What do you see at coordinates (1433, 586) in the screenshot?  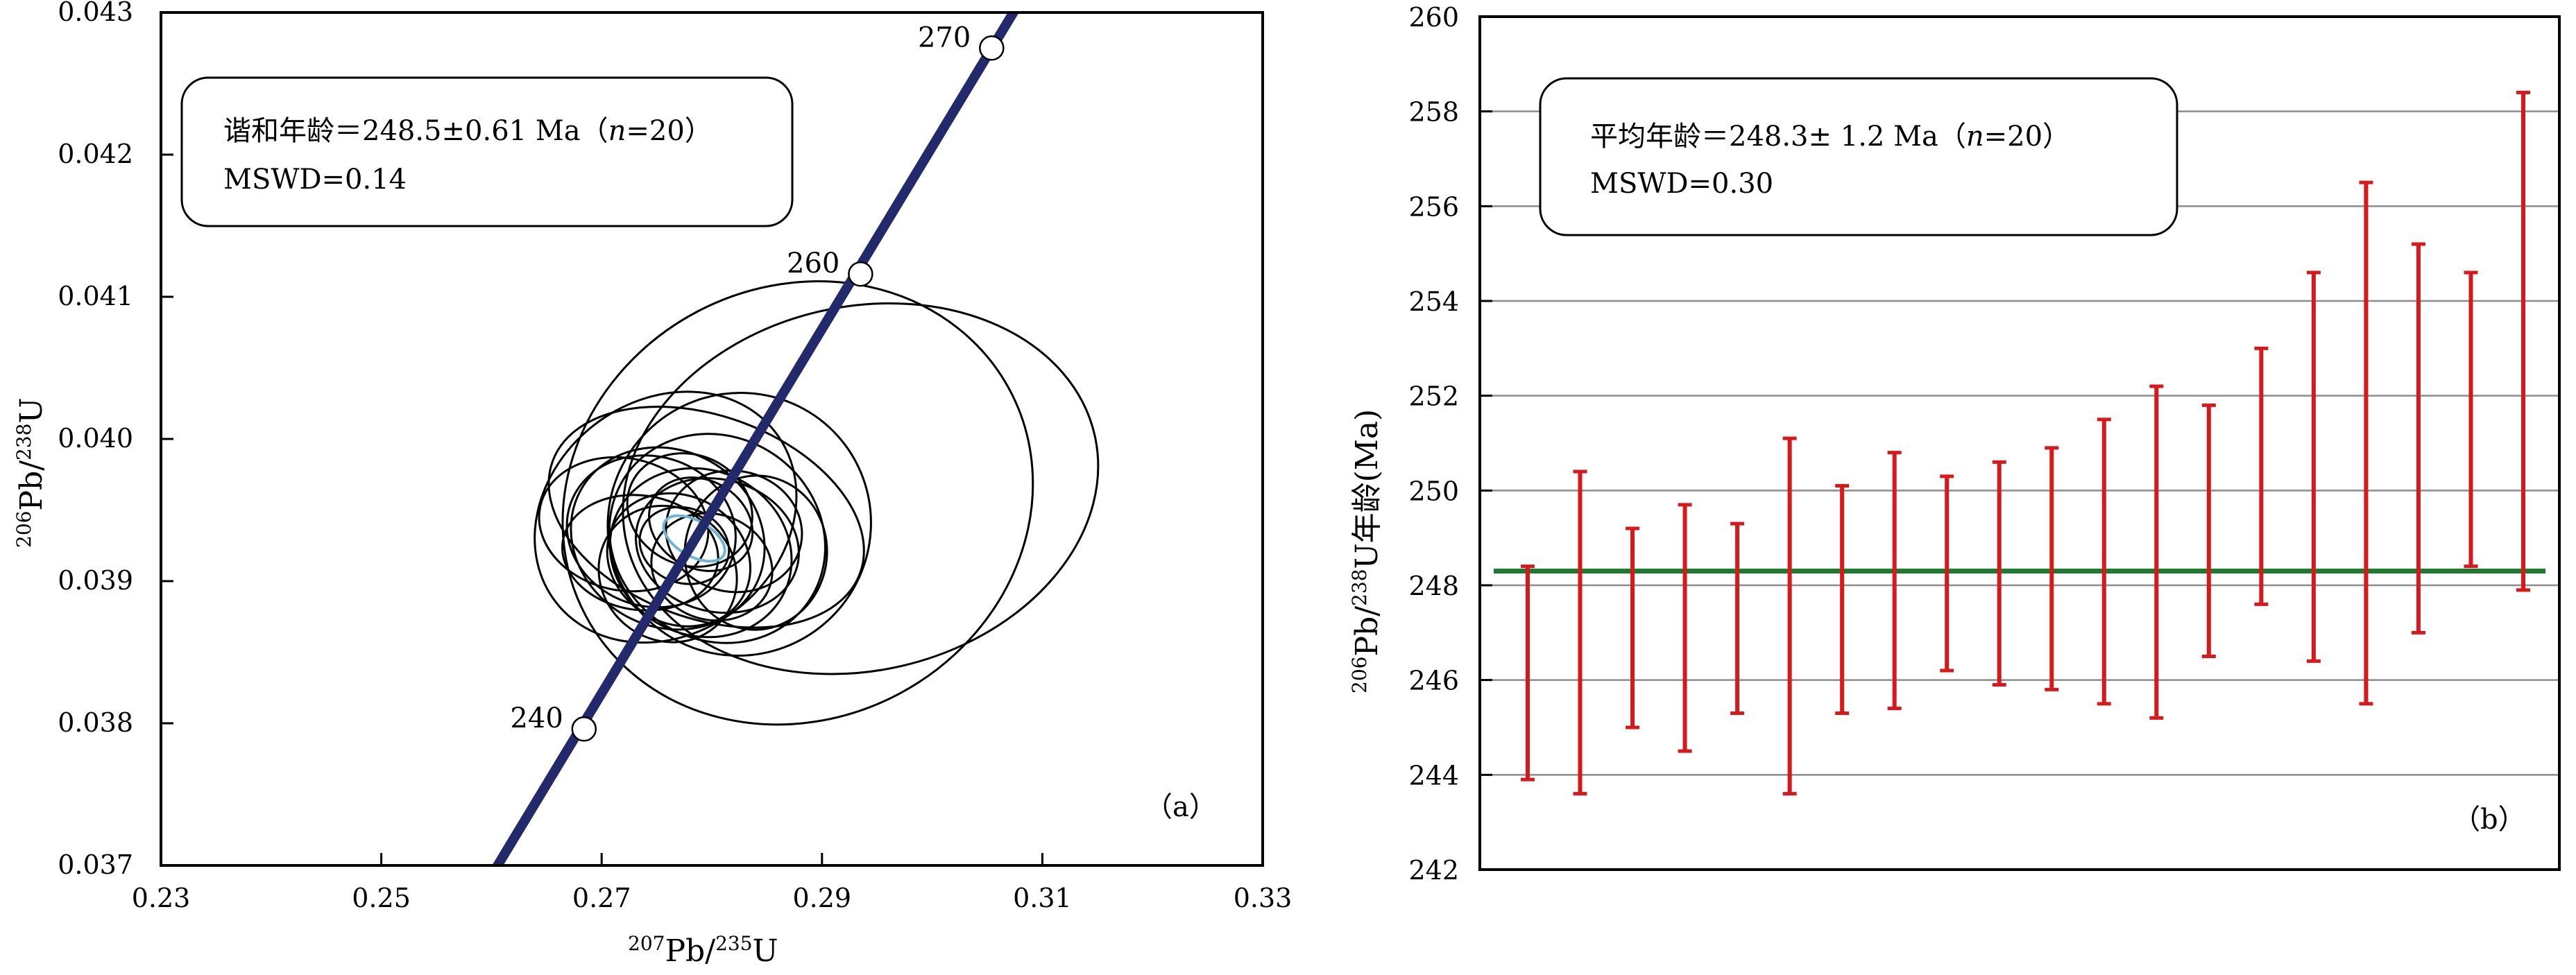 I see `y-tick-label: 248` at bounding box center [1433, 586].